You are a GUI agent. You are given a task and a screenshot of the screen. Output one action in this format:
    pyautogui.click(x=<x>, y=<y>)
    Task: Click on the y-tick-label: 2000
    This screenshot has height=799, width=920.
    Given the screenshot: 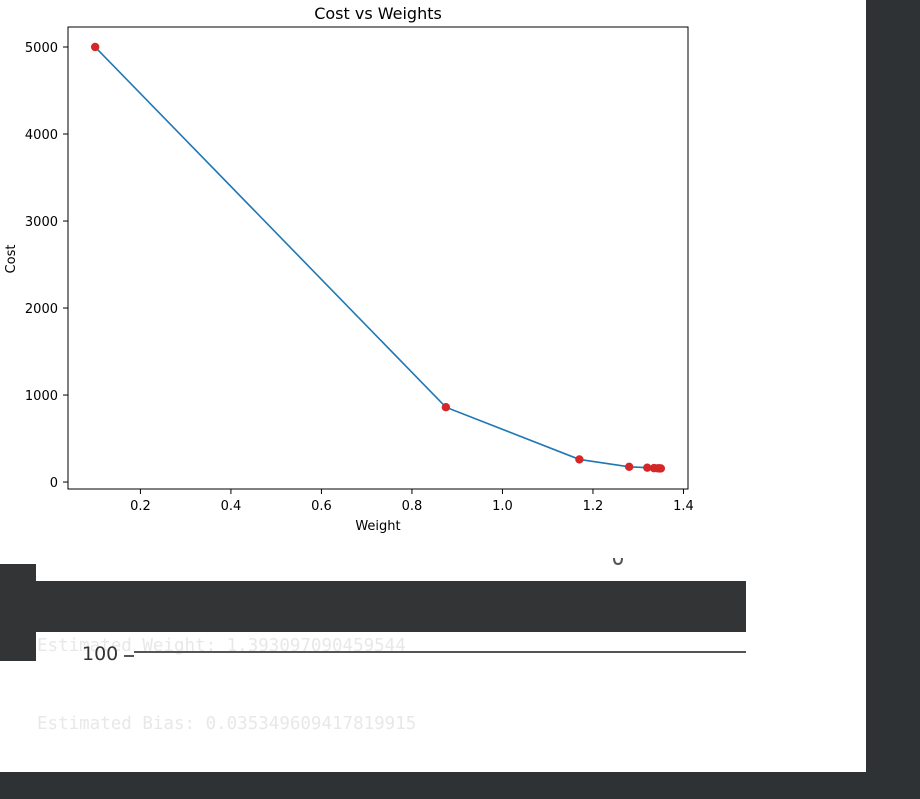 What is the action you would take?
    pyautogui.click(x=41, y=309)
    